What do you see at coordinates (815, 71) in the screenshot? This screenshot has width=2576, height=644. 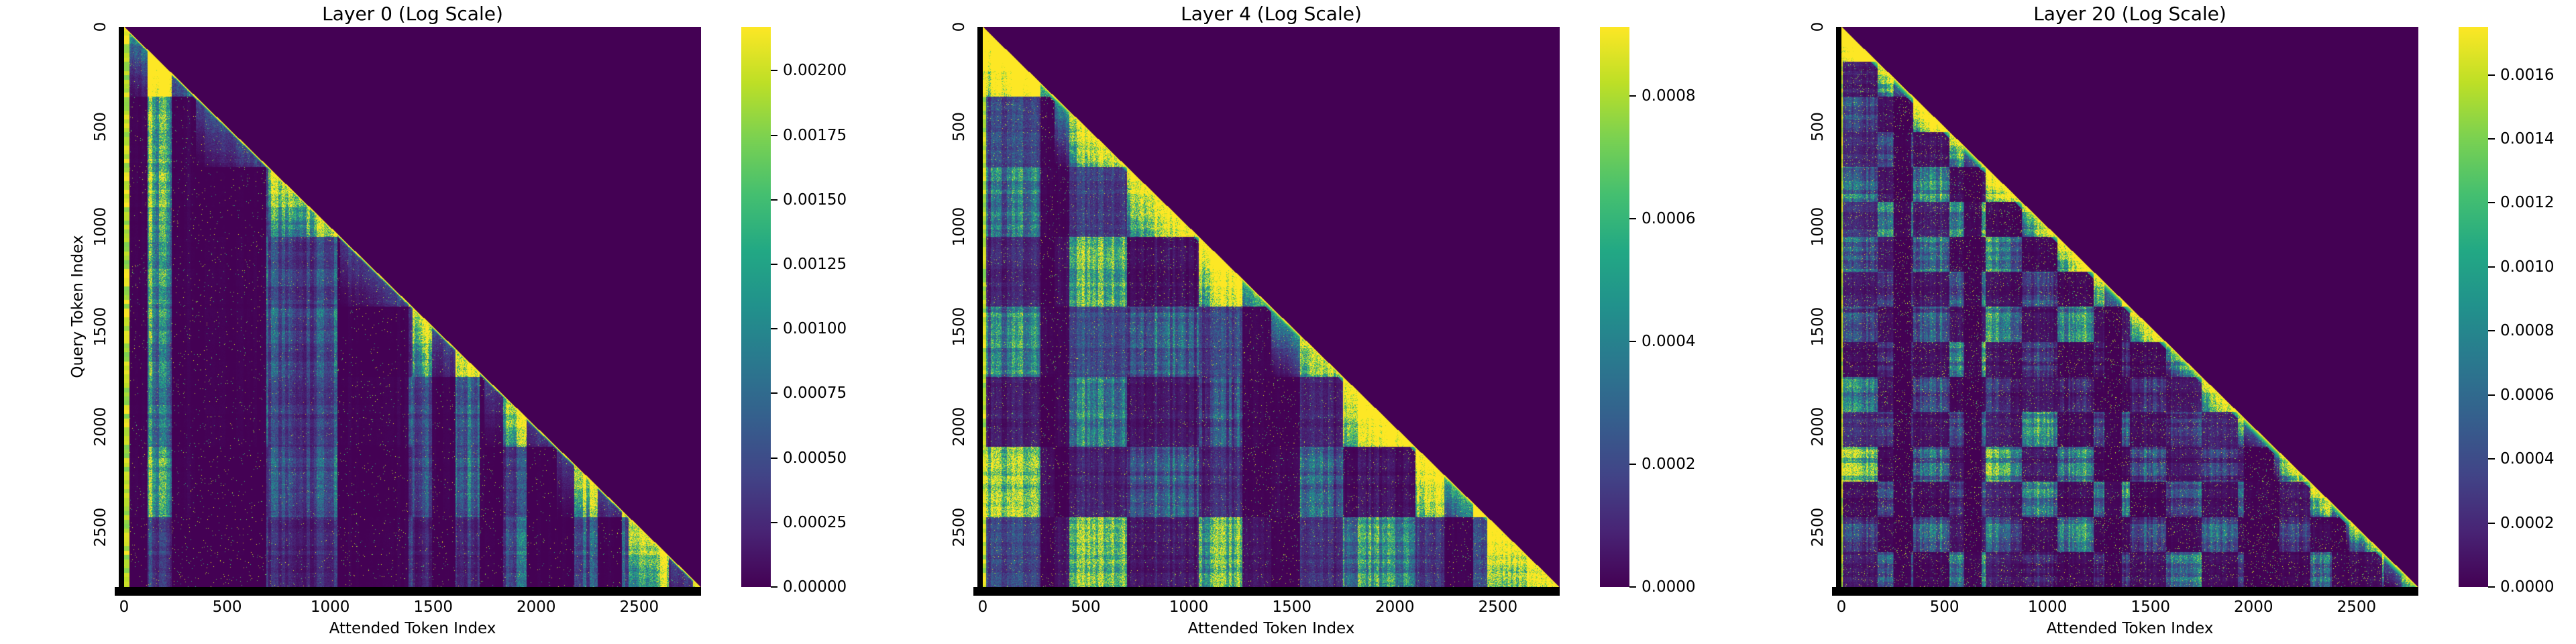 I see `colorbar-tick-label: 0.00200` at bounding box center [815, 71].